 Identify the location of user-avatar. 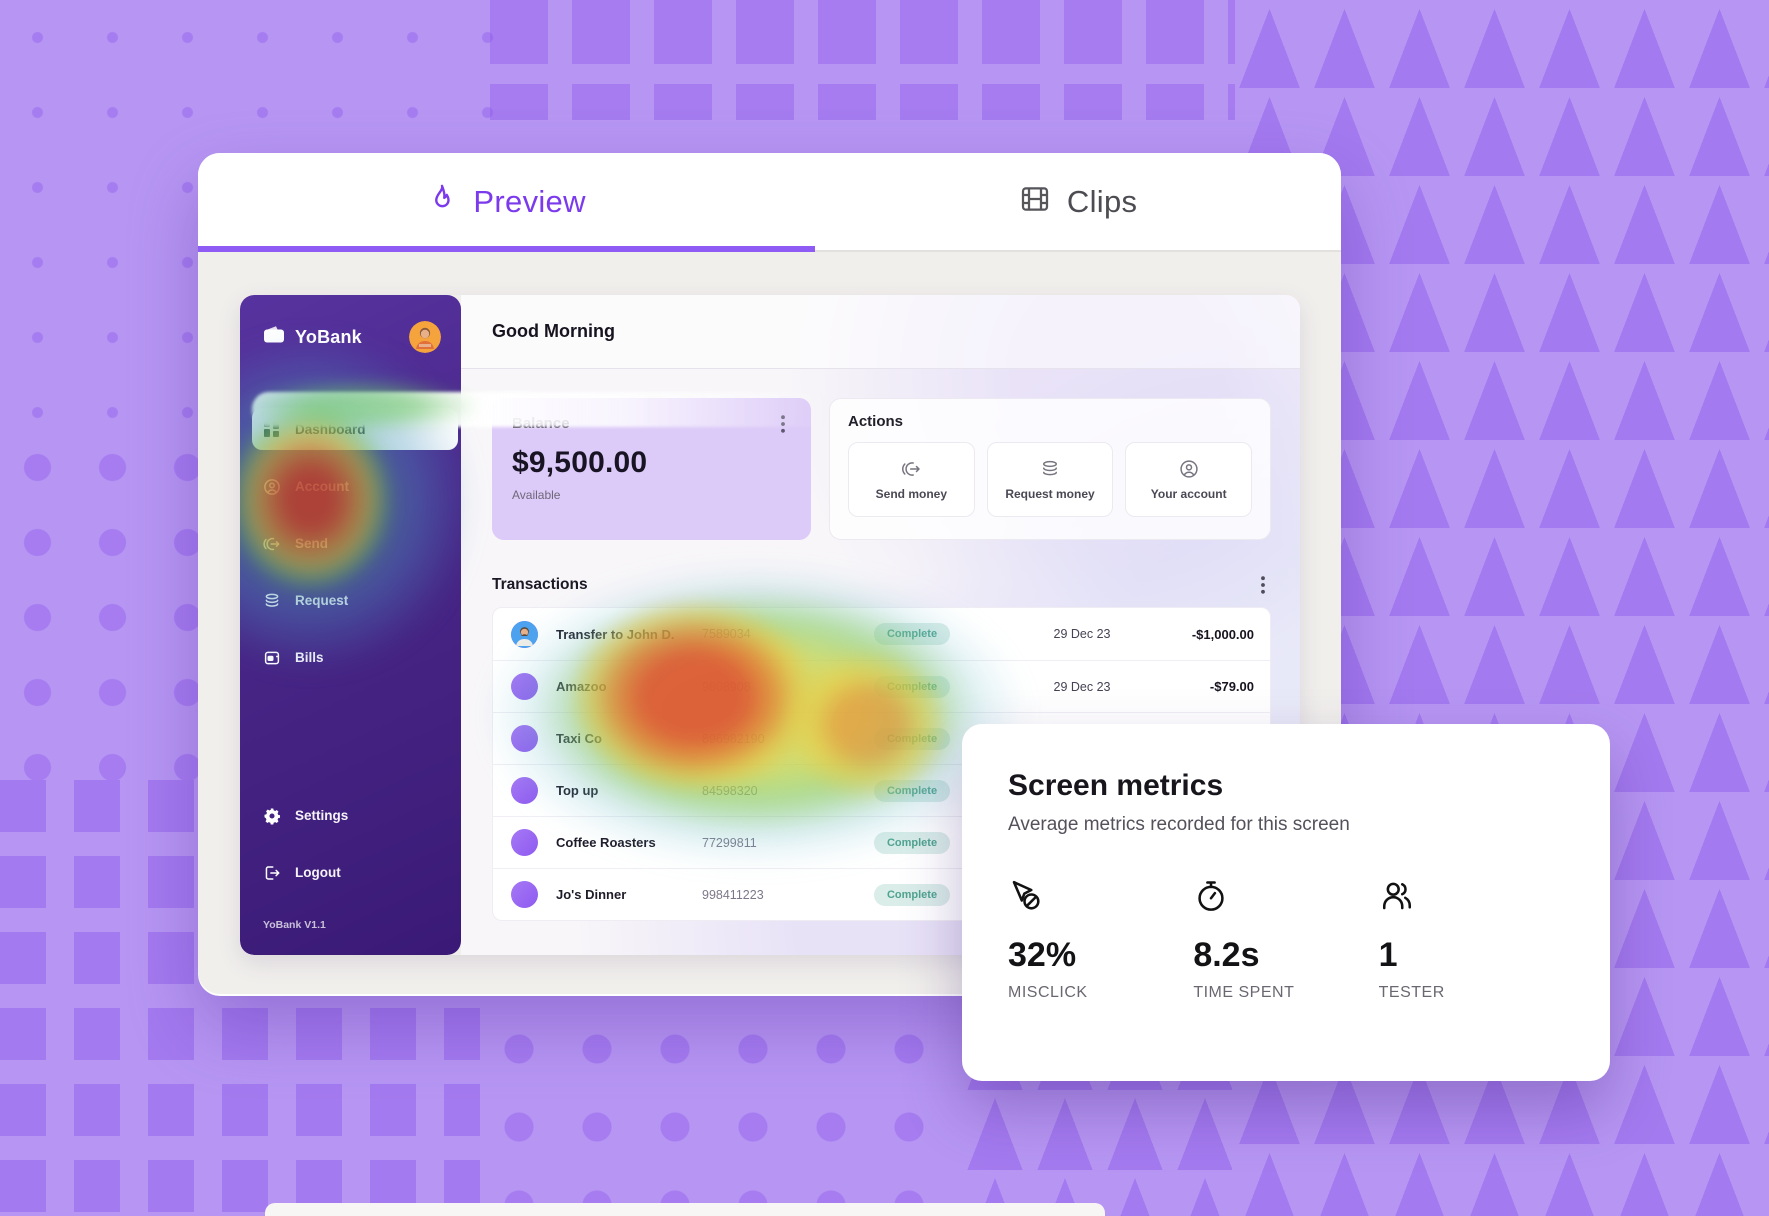
(425, 337).